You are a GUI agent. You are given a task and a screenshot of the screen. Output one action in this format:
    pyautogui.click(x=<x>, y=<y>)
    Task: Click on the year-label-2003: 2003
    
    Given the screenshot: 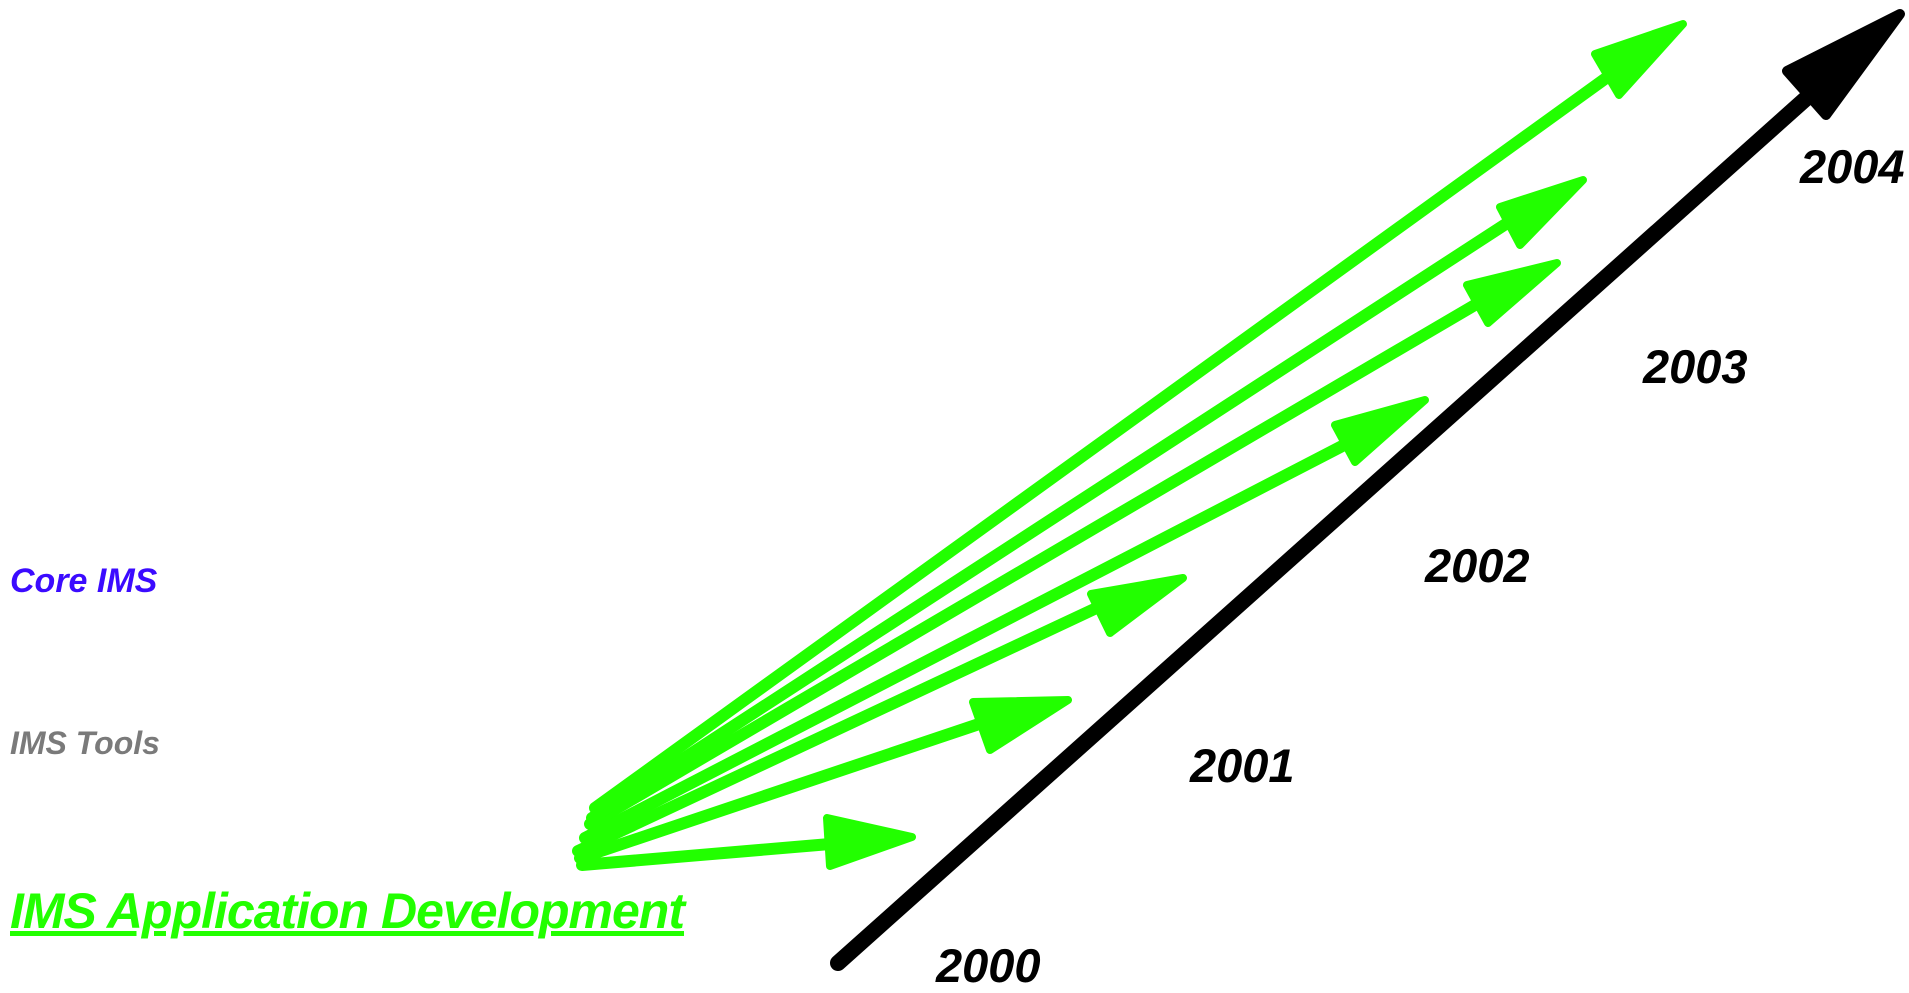 What is the action you would take?
    pyautogui.click(x=1695, y=366)
    